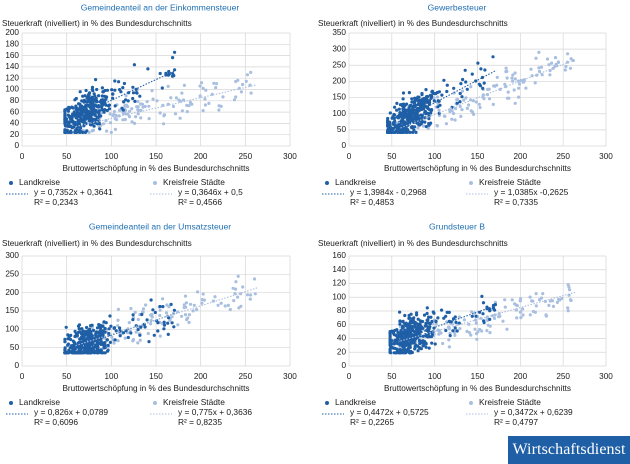 This screenshot has width=630, height=464. What do you see at coordinates (342, 310) in the screenshot?
I see `y-tick-label: 80` at bounding box center [342, 310].